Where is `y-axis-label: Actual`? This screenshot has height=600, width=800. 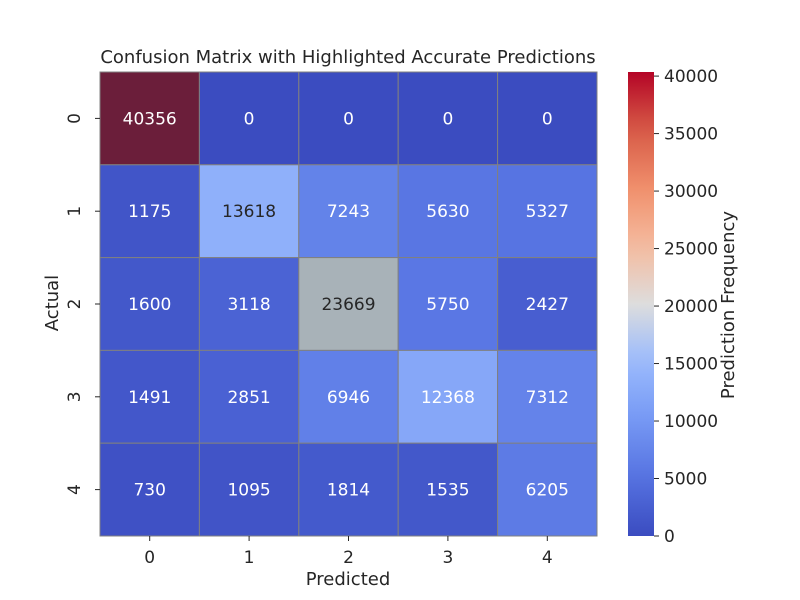
y-axis-label: Actual is located at coordinates (52, 303).